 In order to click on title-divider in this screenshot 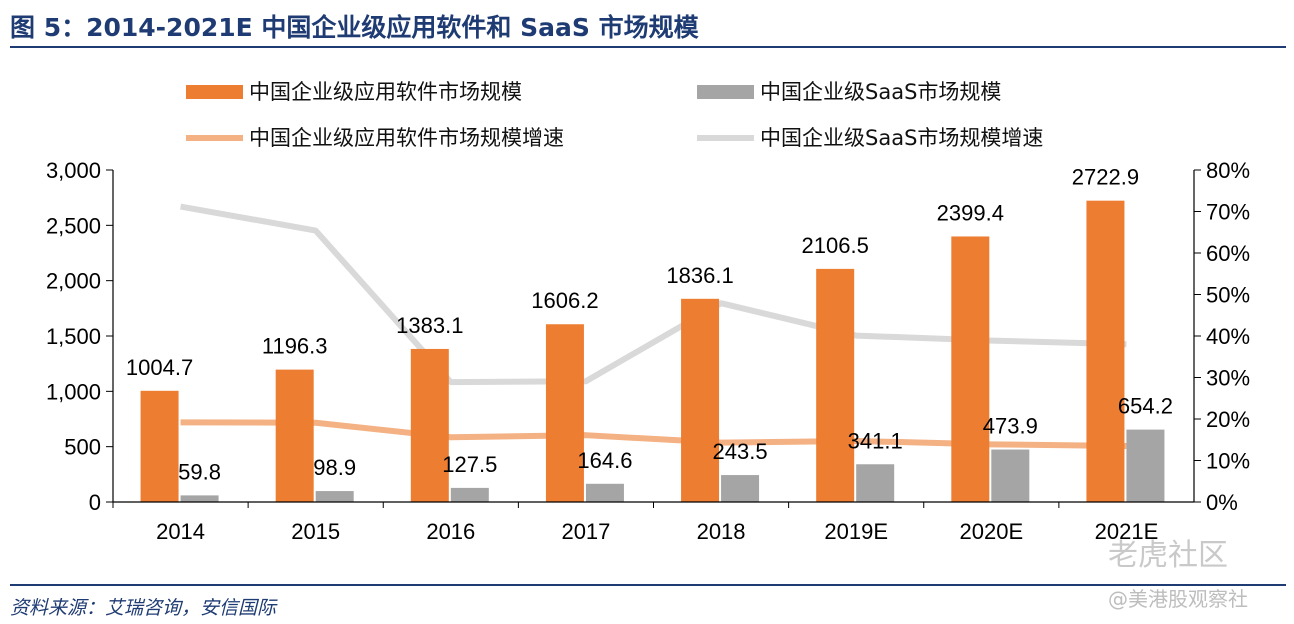, I will do `click(648, 47)`.